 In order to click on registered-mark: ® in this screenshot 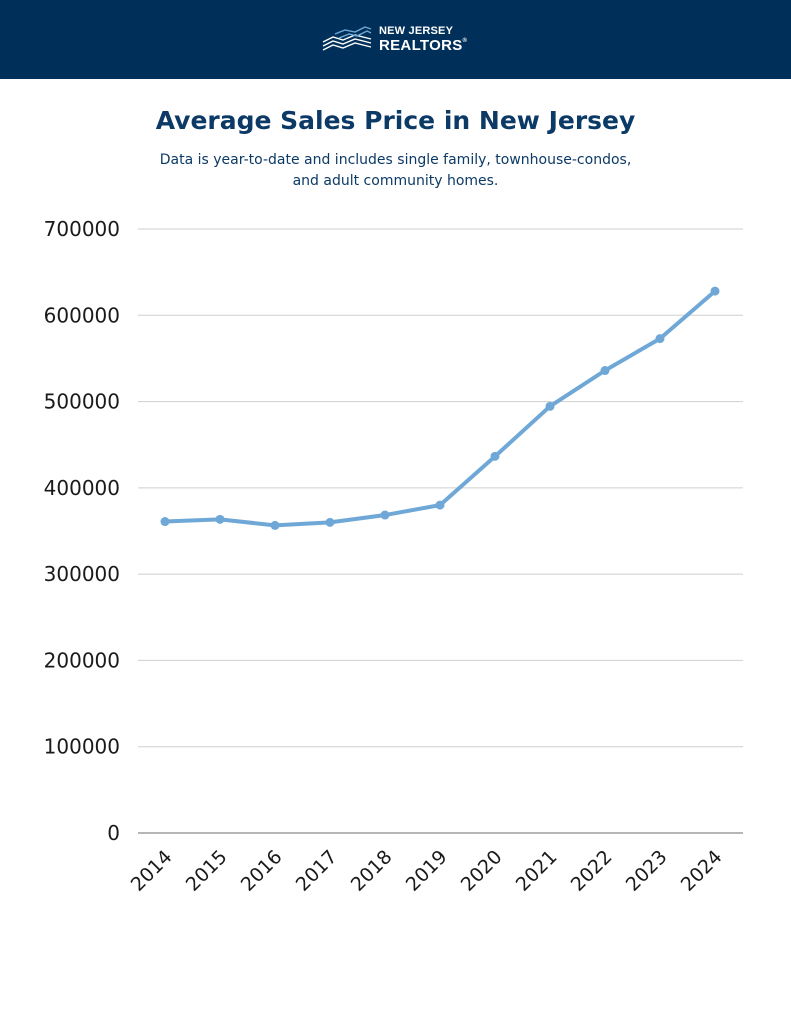, I will do `click(465, 40)`.